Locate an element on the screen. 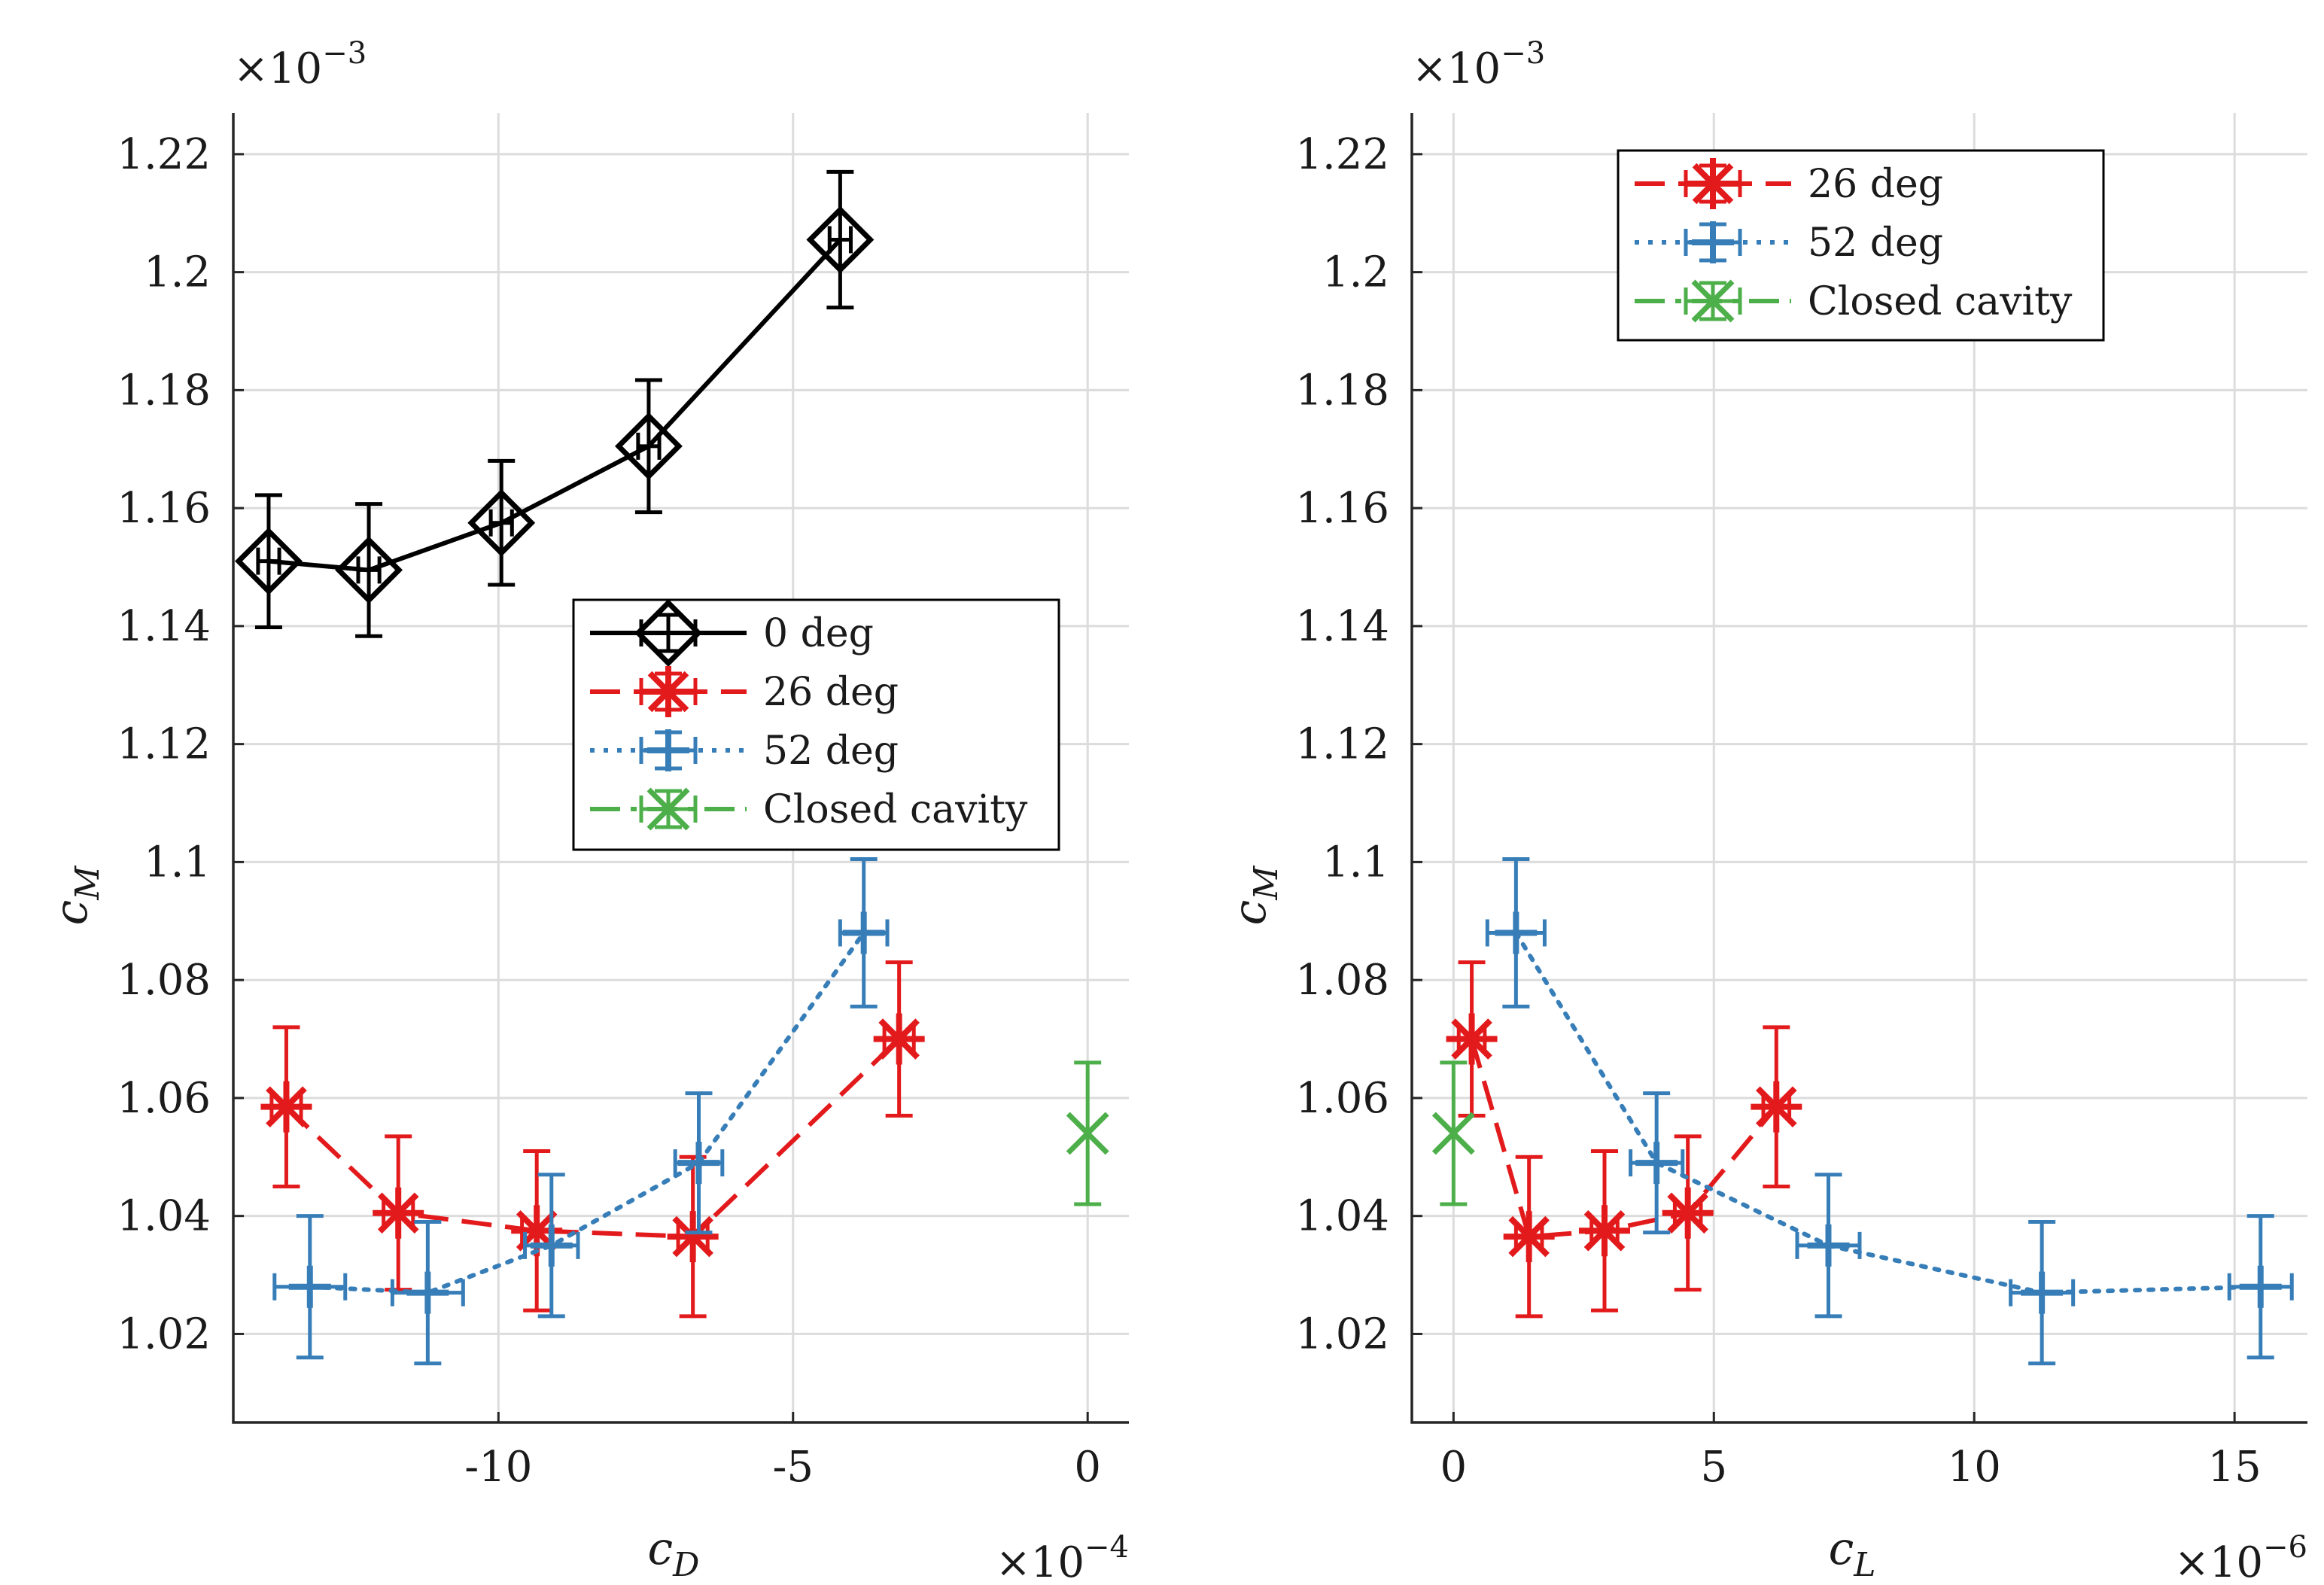  series-line-0-deg is located at coordinates (555, 405).